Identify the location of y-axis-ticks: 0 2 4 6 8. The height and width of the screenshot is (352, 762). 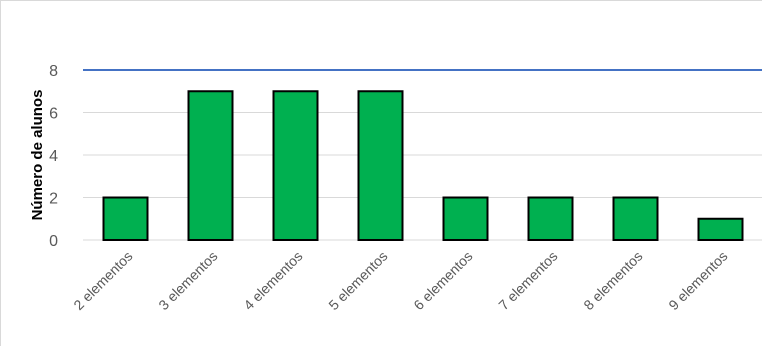
(53, 156).